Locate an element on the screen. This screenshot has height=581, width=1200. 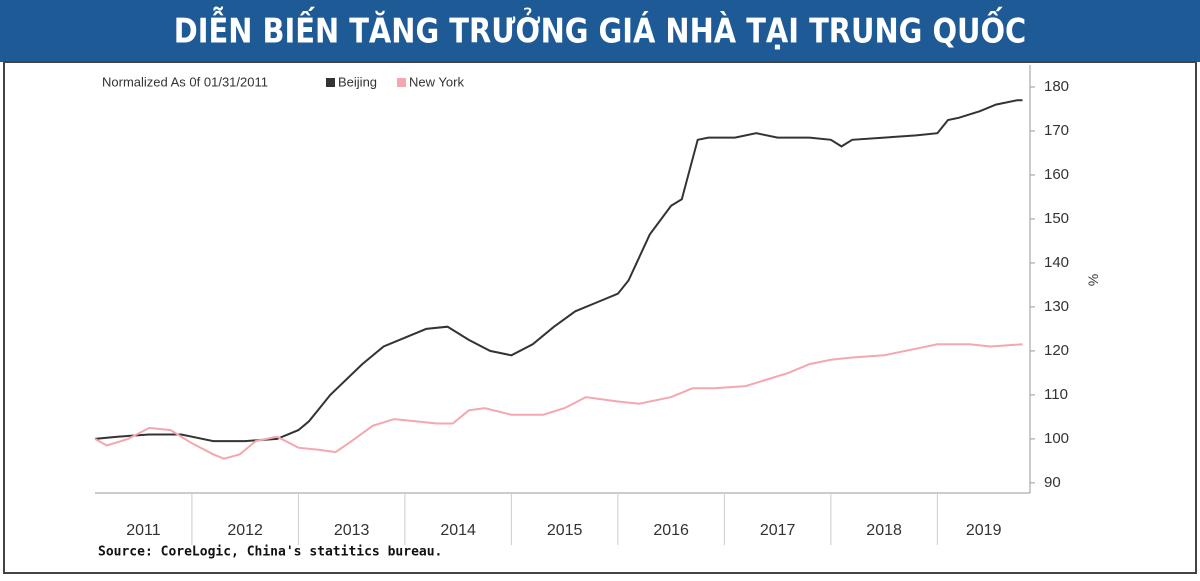
x-tick-label: 2018 is located at coordinates (884, 530).